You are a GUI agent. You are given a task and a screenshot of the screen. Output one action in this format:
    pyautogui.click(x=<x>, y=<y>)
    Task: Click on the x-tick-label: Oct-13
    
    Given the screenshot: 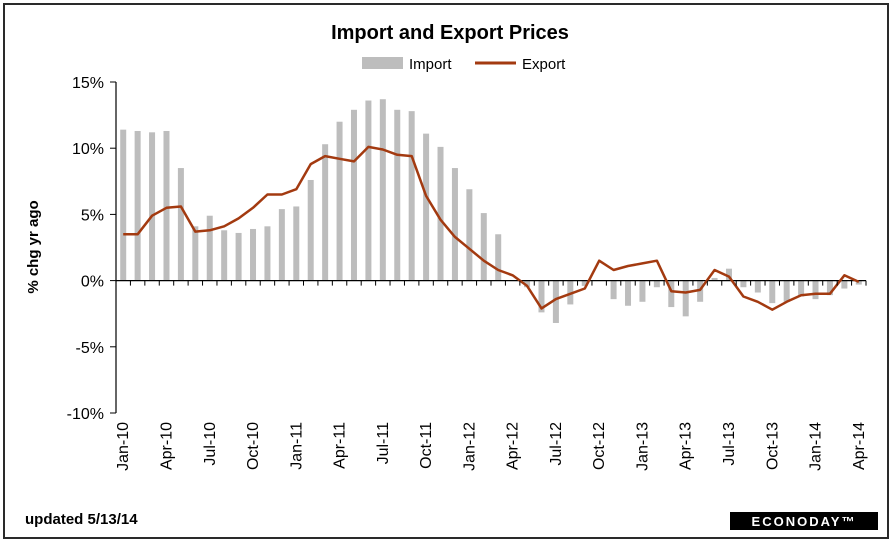 What is the action you would take?
    pyautogui.click(x=772, y=446)
    